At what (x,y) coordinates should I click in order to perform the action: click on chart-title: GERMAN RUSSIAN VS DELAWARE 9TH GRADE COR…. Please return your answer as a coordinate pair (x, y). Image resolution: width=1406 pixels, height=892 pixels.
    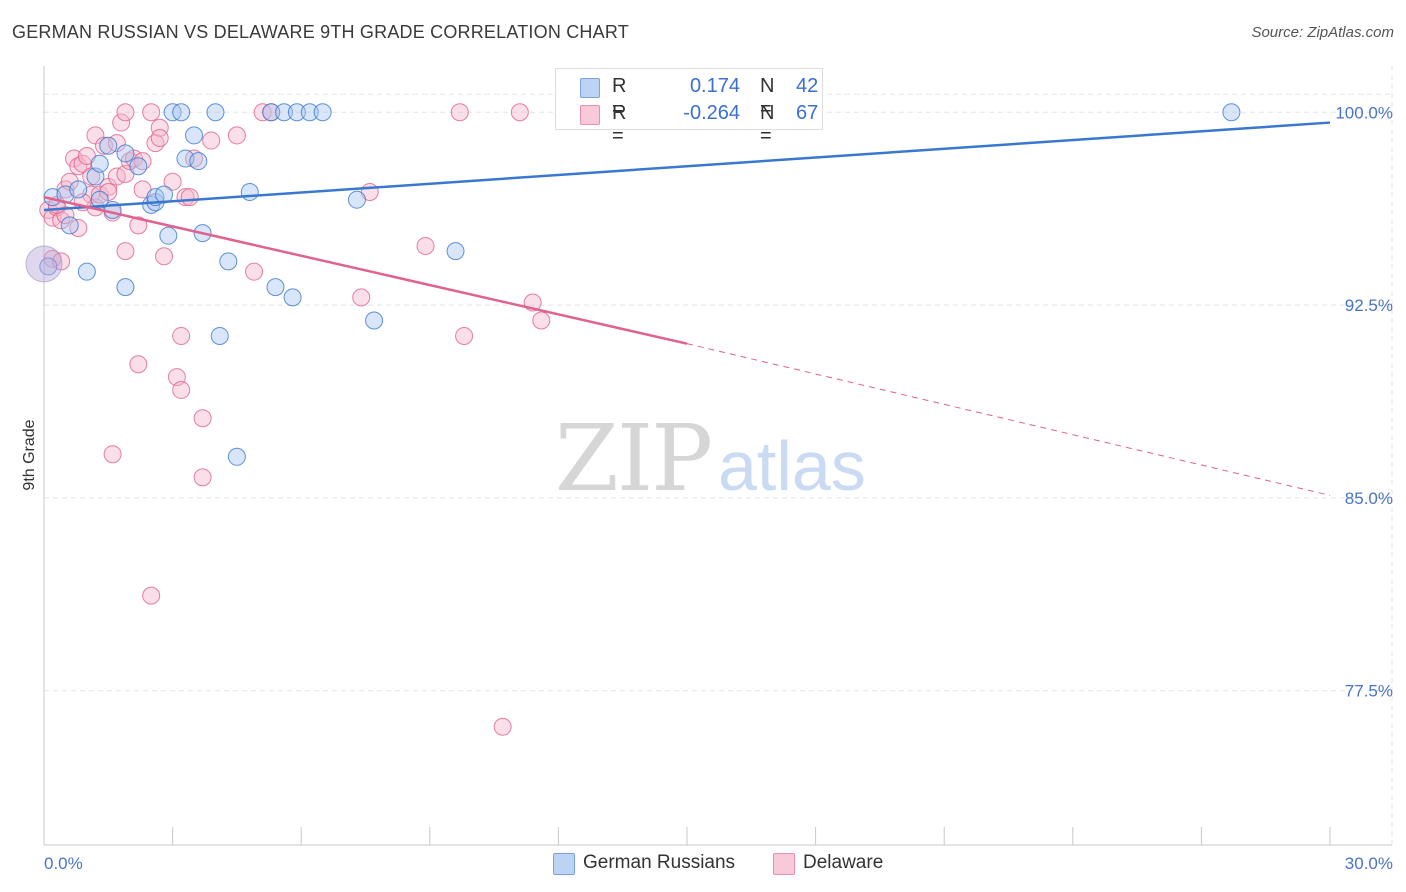
    Looking at the image, I should click on (320, 32).